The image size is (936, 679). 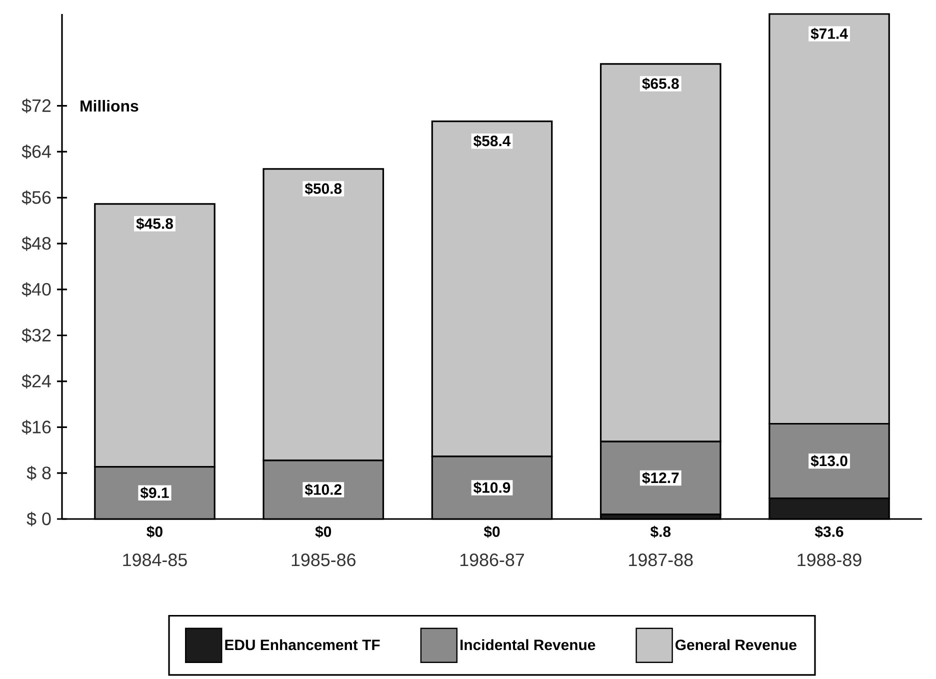 What do you see at coordinates (660, 478) in the screenshot?
I see `data-label: $12.7` at bounding box center [660, 478].